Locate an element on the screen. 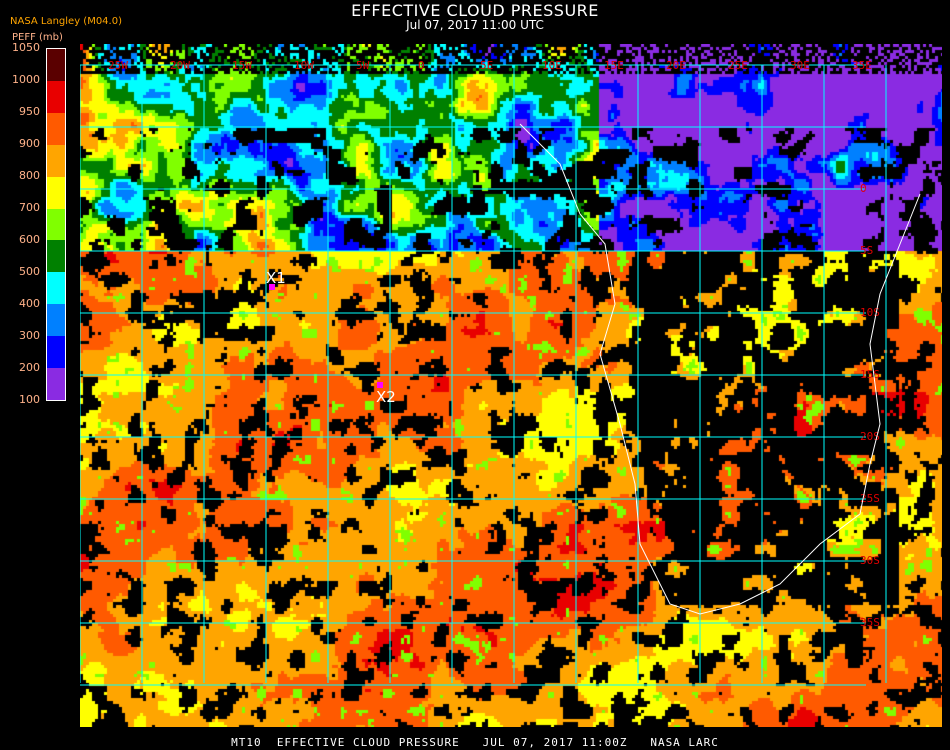 The width and height of the screenshot is (950, 750). longitude-label: 15E is located at coordinates (614, 65).